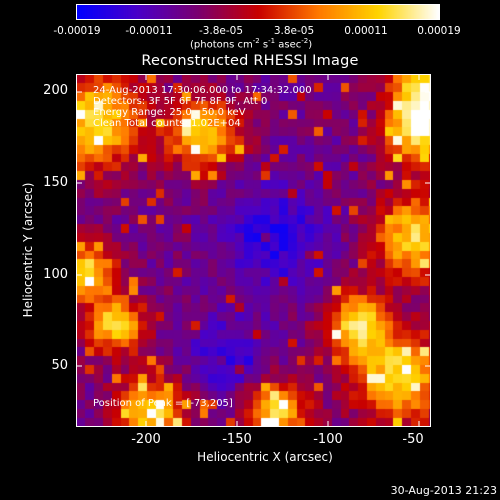 The width and height of the screenshot is (500, 500). Describe the element at coordinates (237, 439) in the screenshot. I see `x-tick-label: -150` at that location.